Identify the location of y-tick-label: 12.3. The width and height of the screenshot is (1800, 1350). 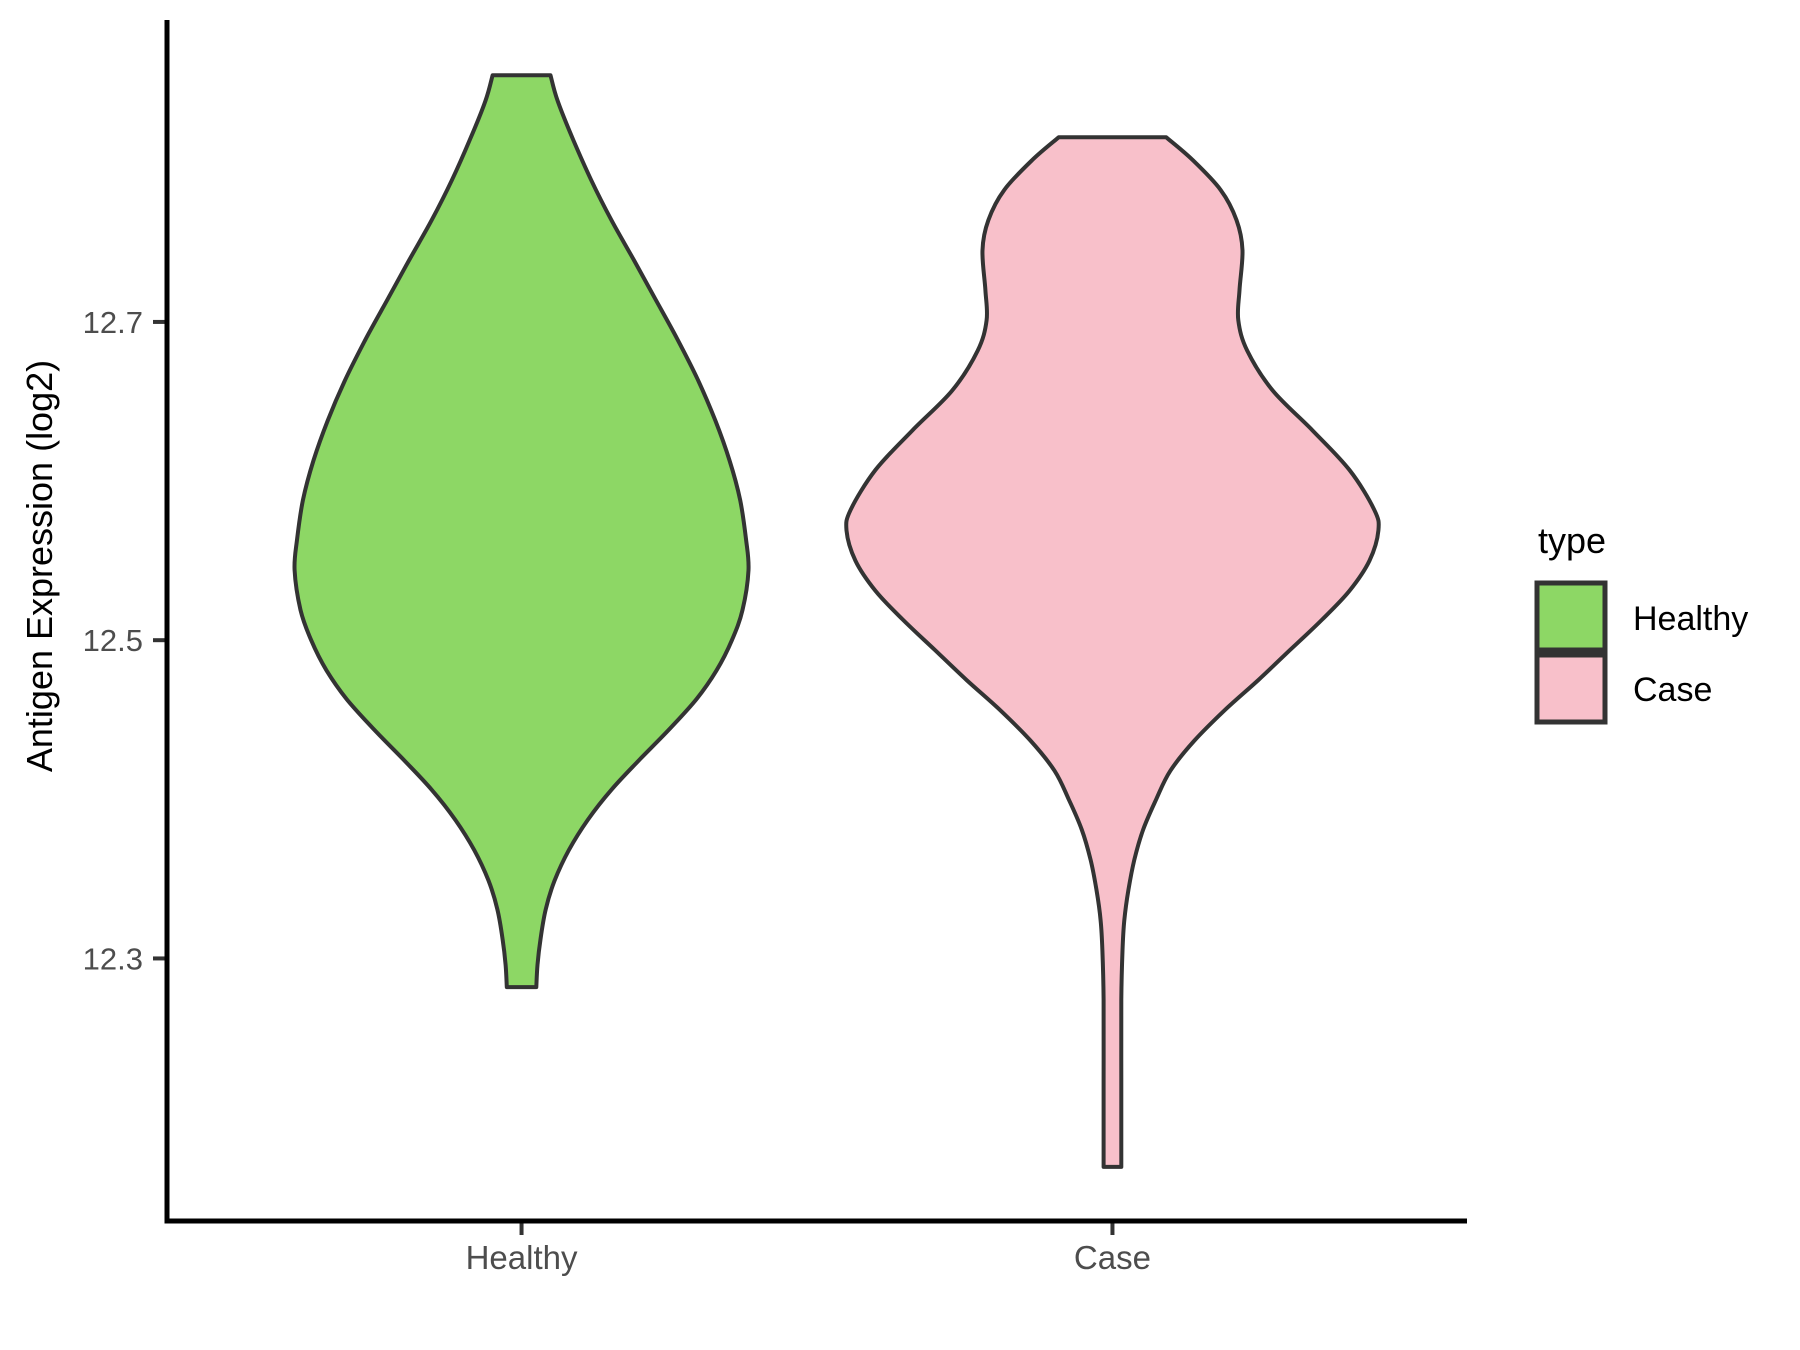
(113, 958).